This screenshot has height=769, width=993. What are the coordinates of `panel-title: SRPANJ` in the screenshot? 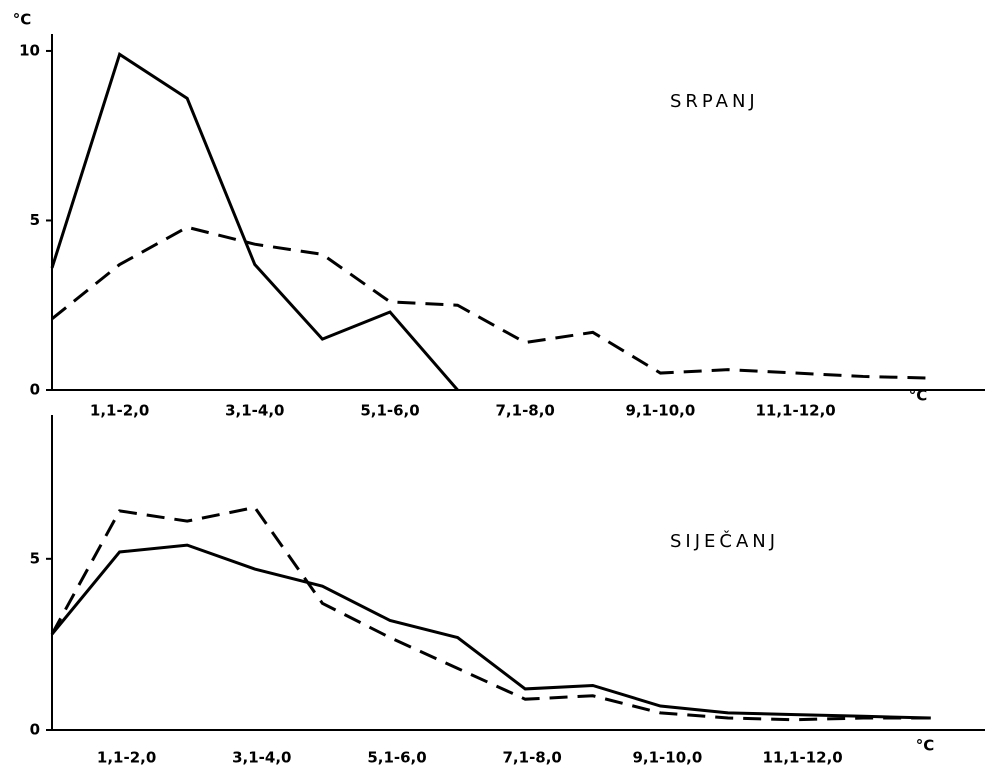 It's located at (714, 101).